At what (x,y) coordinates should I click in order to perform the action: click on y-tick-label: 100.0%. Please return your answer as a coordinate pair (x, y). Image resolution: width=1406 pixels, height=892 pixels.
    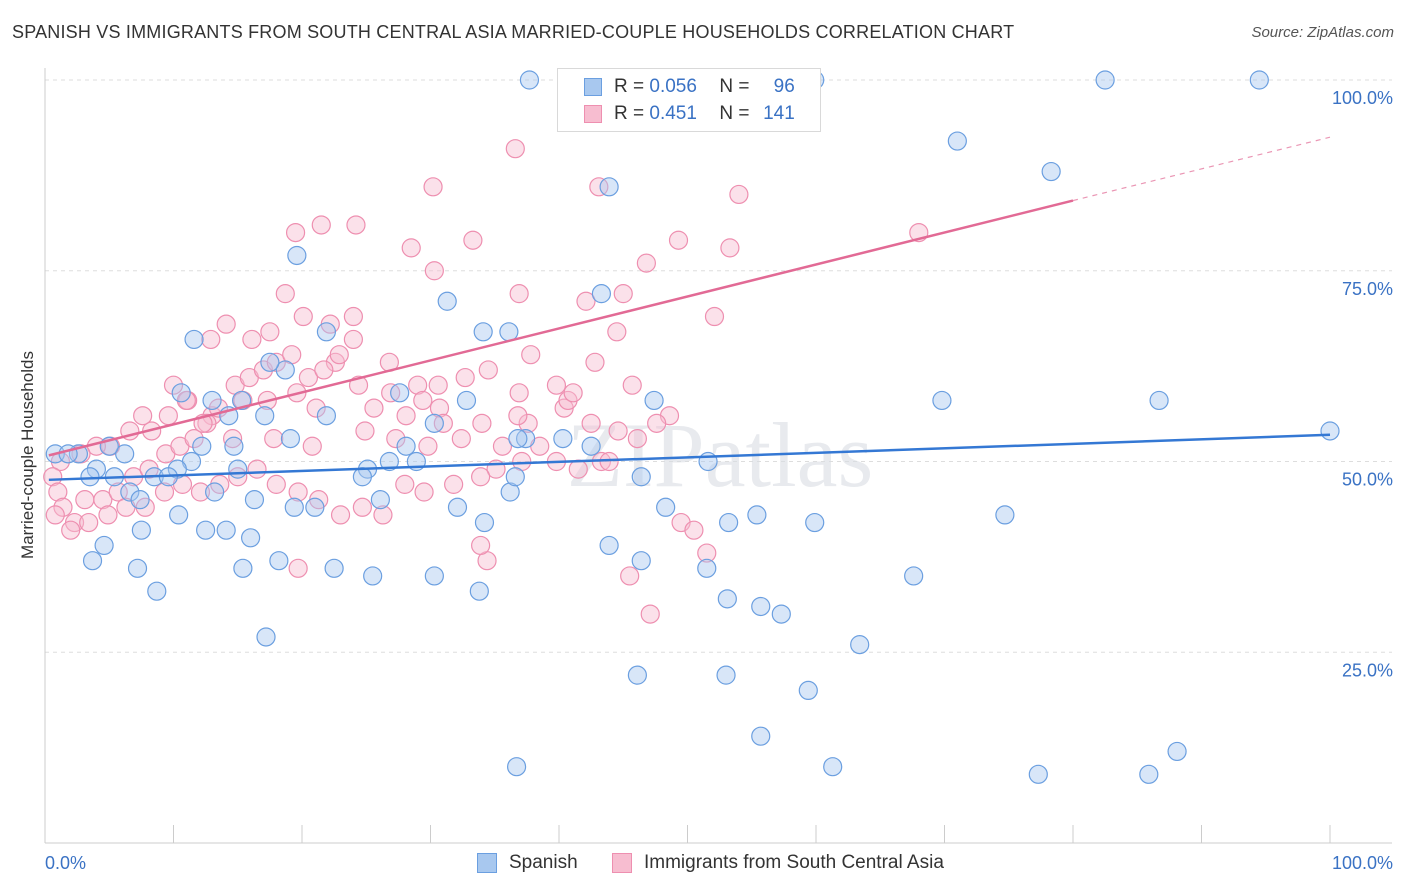
    Looking at the image, I should click on (1362, 98).